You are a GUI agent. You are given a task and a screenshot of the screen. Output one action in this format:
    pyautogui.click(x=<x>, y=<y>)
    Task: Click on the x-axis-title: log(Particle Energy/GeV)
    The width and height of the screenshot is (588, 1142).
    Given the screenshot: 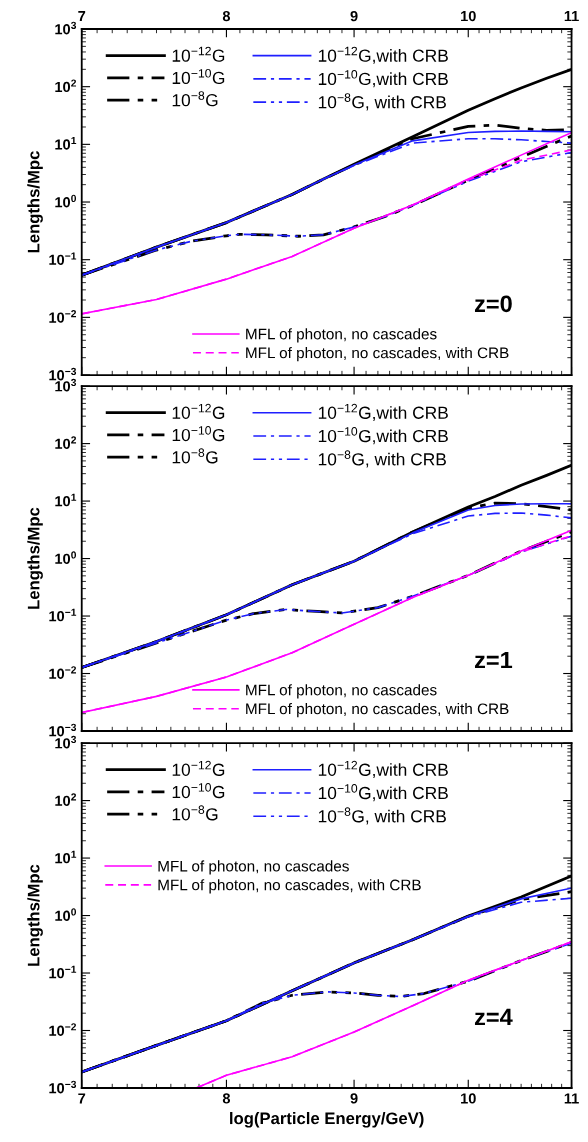 What is the action you would take?
    pyautogui.click(x=327, y=1119)
    